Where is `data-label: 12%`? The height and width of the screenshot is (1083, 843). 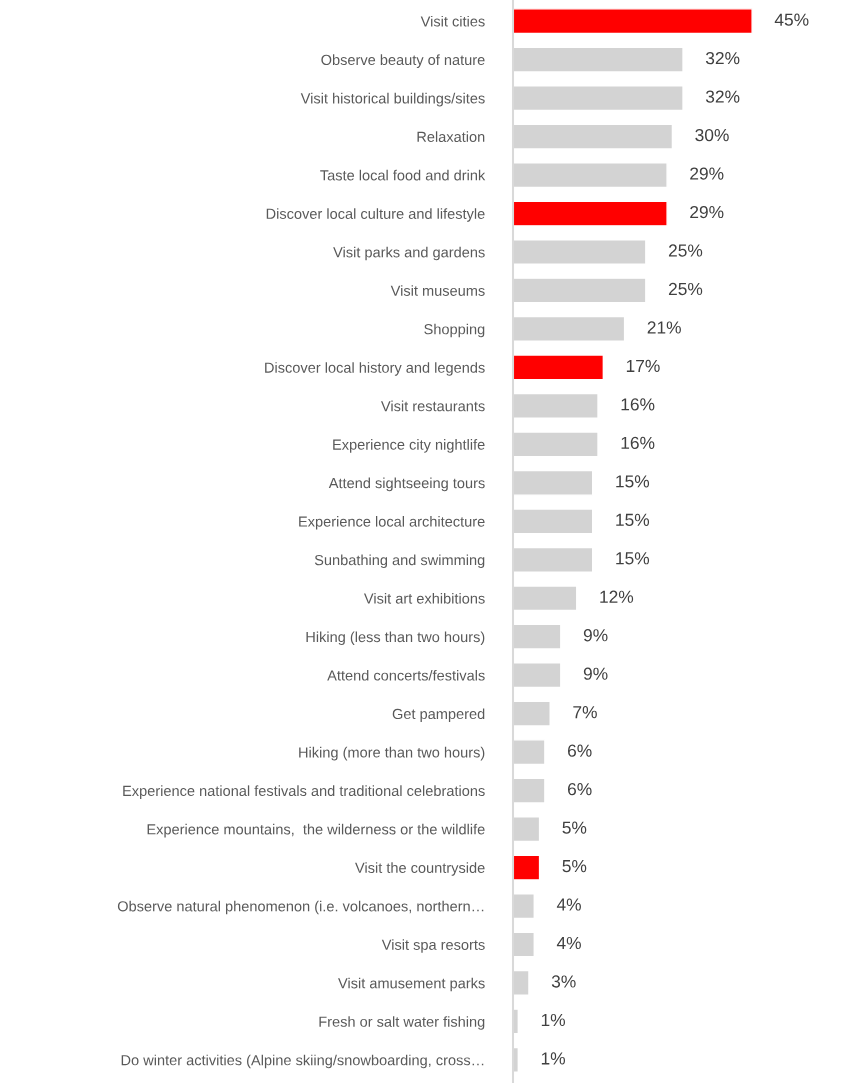
data-label: 12% is located at coordinates (617, 596).